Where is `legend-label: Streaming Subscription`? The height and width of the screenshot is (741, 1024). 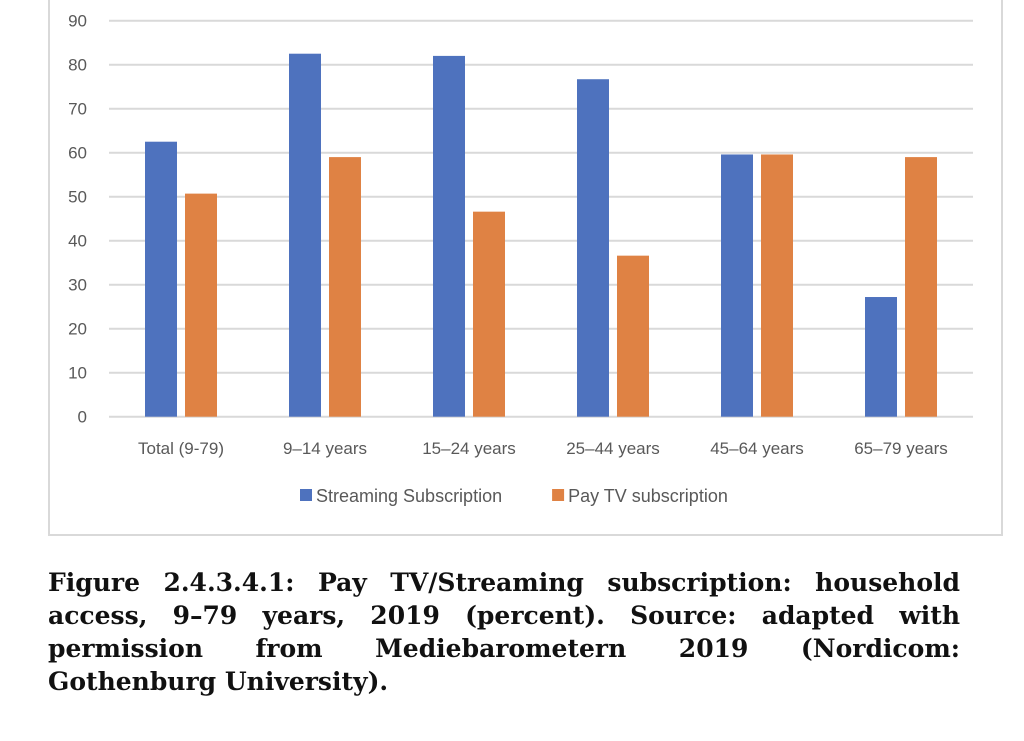 legend-label: Streaming Subscription is located at coordinates (409, 496).